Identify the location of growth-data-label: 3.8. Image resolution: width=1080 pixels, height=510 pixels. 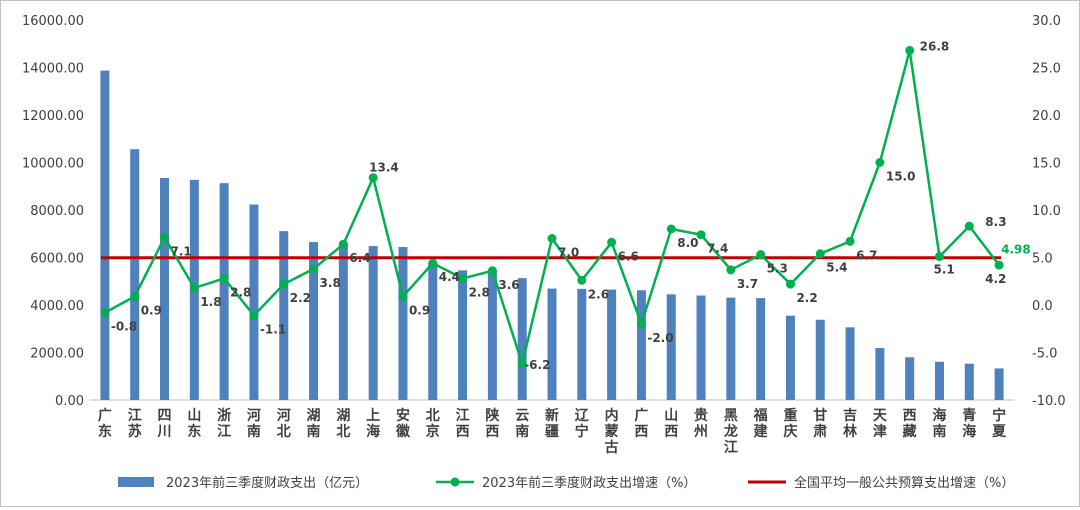
(330, 283).